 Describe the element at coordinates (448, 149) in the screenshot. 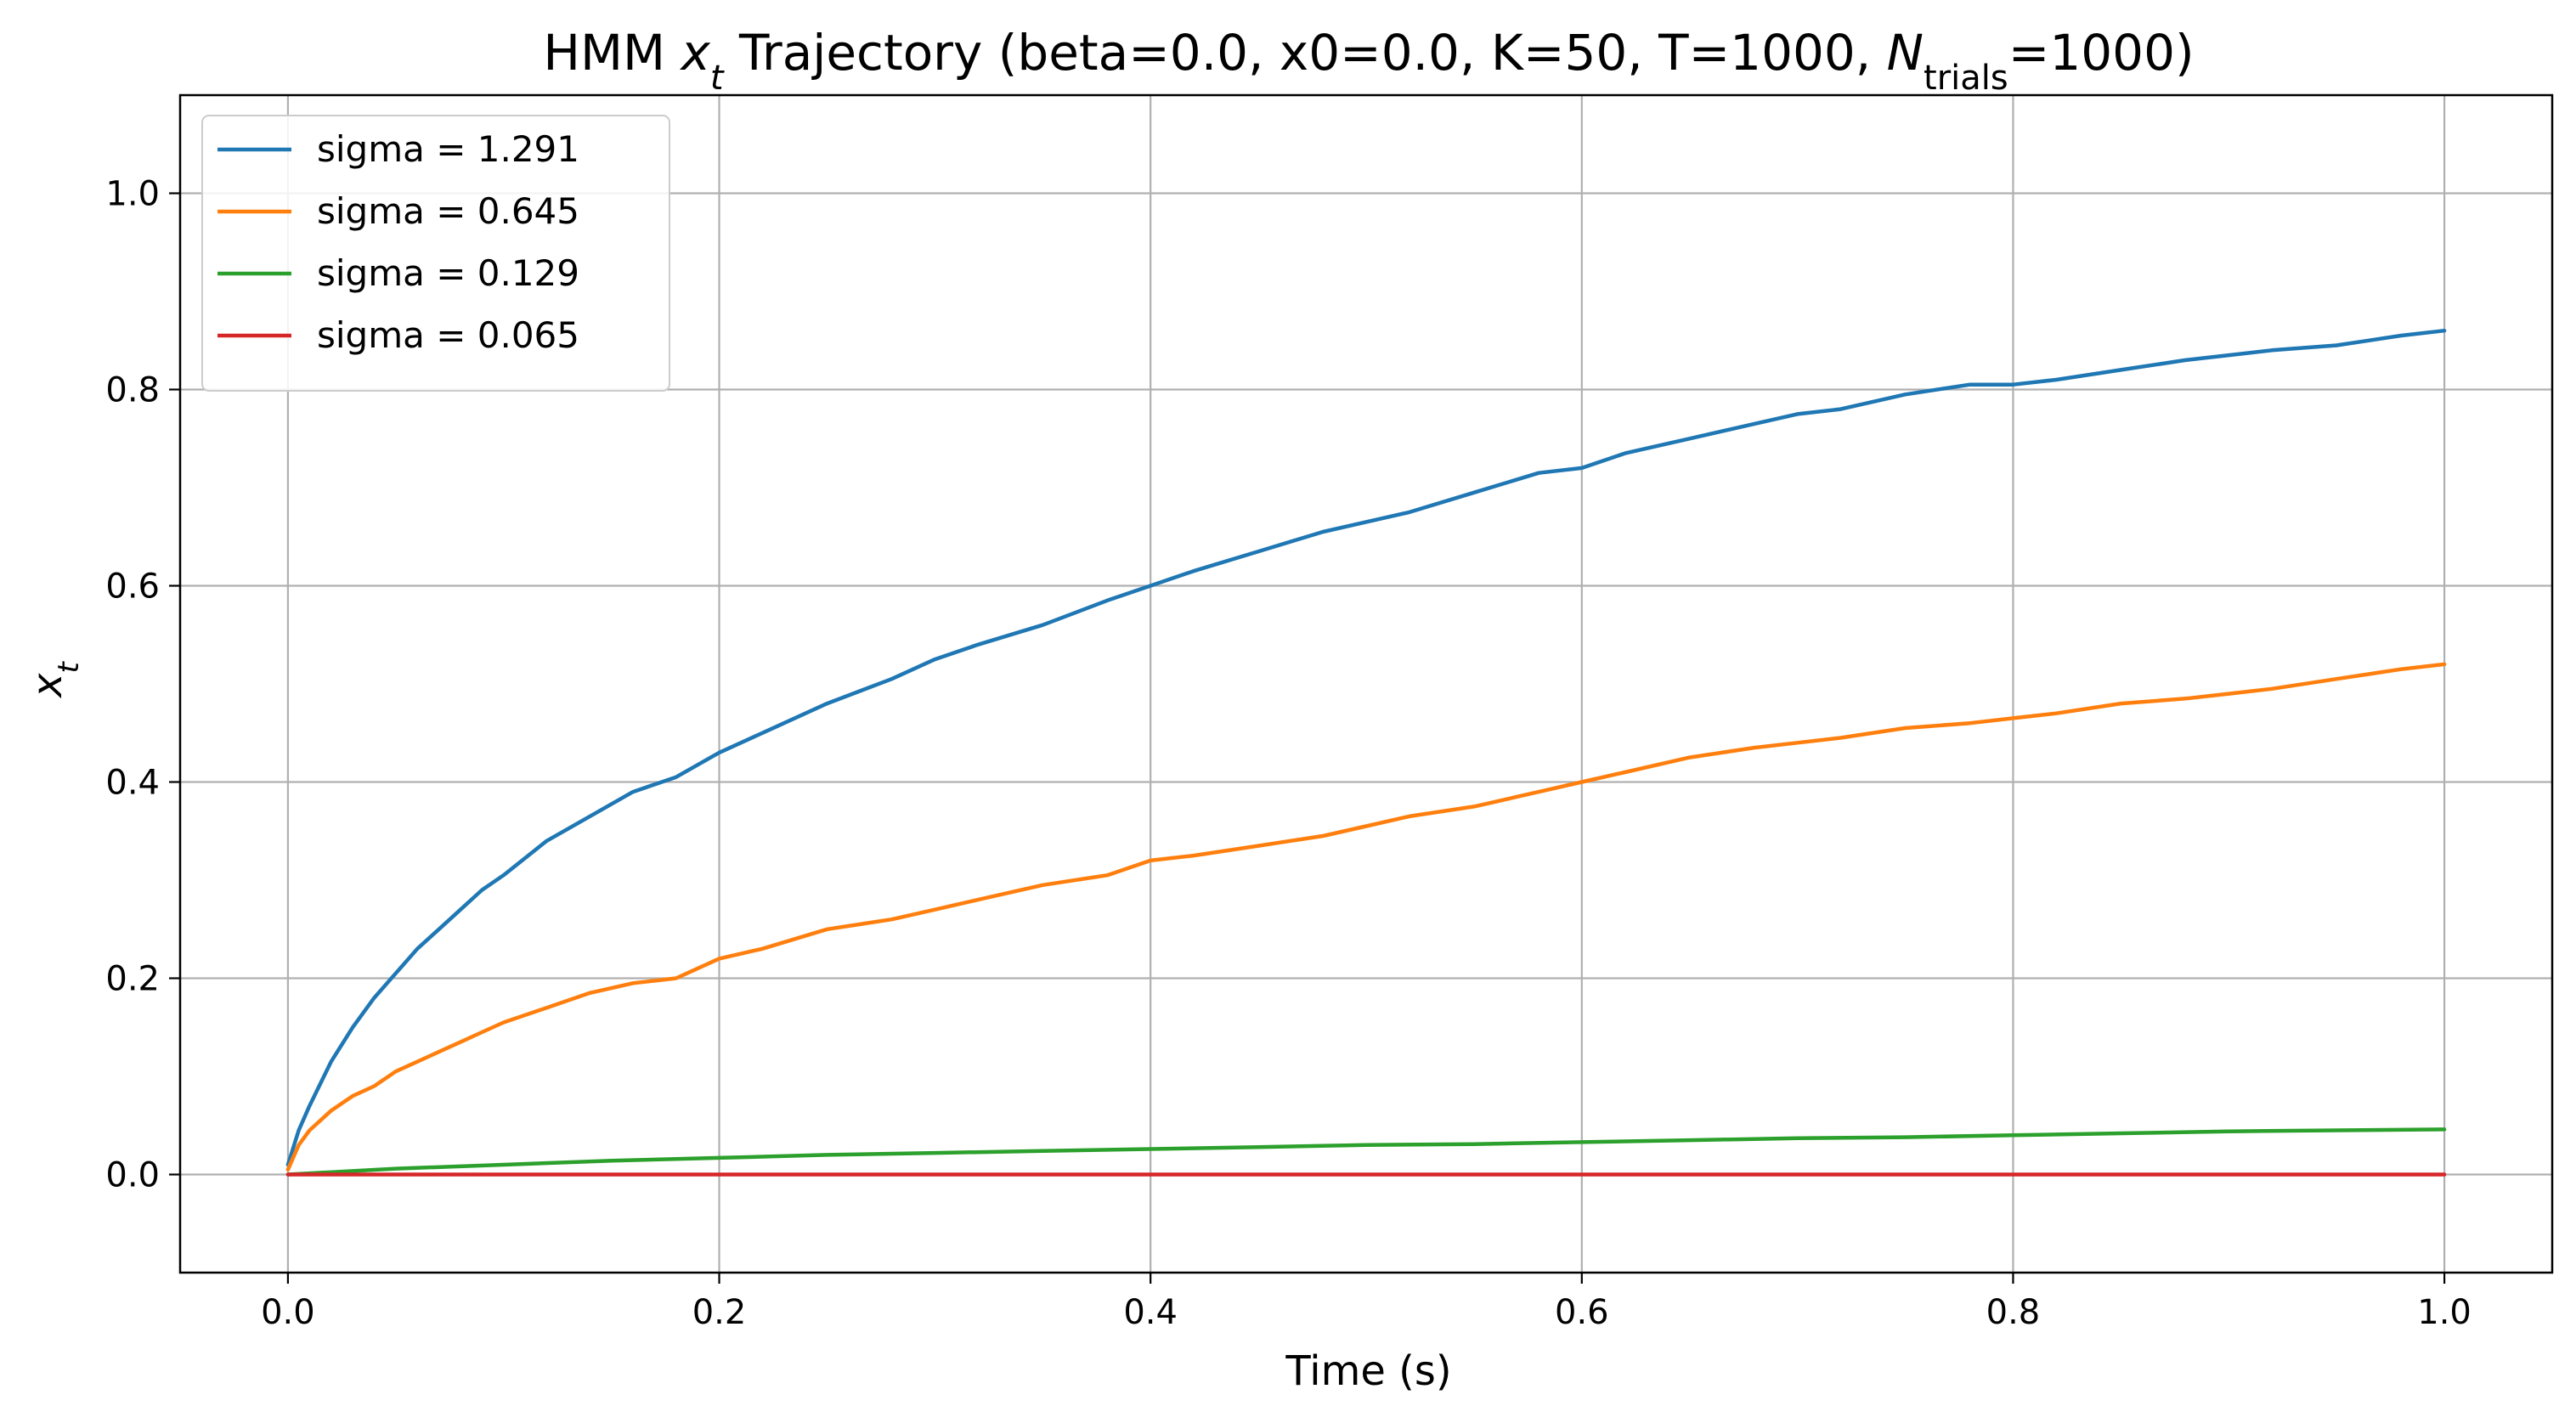

I see `legend-entry: sigma = 1.291` at that location.